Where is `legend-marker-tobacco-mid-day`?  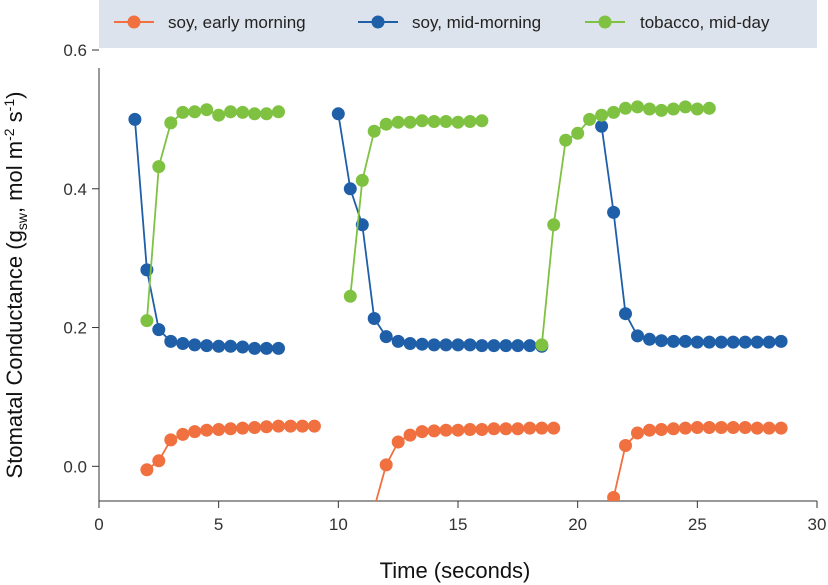 legend-marker-tobacco-mid-day is located at coordinates (605, 22).